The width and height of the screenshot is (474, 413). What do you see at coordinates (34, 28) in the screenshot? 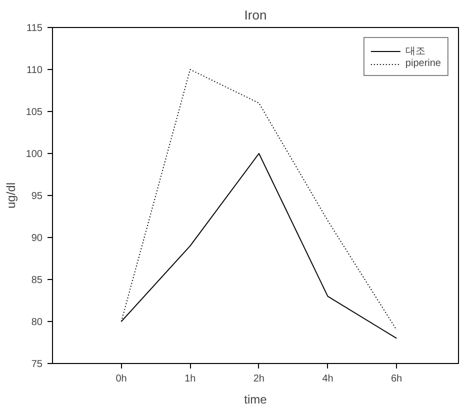
I see `y-tick-label: 115` at bounding box center [34, 28].